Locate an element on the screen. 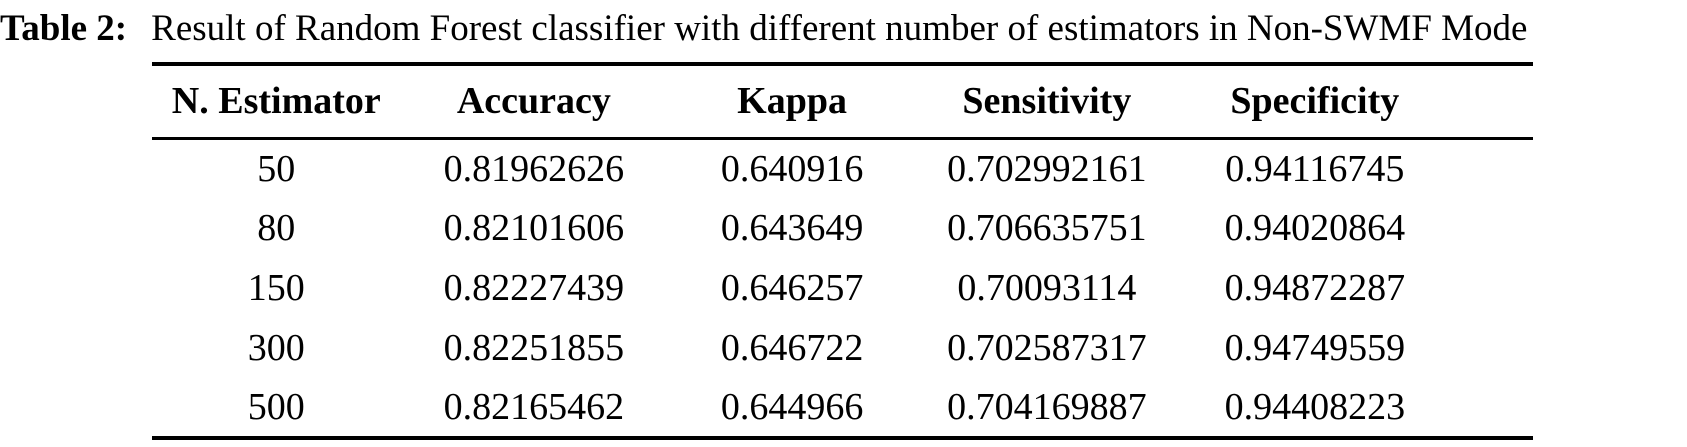 This screenshot has width=1687, height=447. cell-sensitivity: 0.702992161 is located at coordinates (1047, 168).